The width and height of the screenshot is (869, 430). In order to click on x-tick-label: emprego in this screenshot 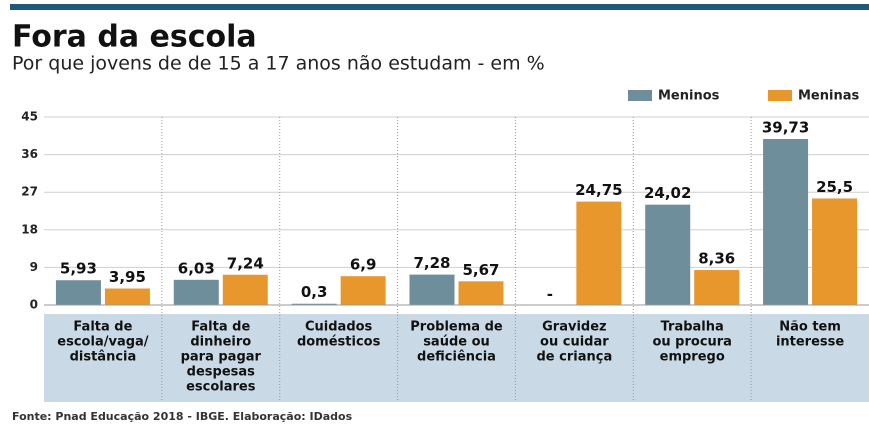, I will do `click(692, 357)`.